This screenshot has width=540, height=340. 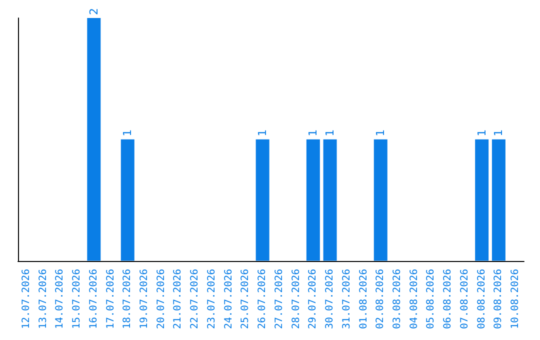 I want to click on x-tick-label: 09.08.2026, so click(x=498, y=299).